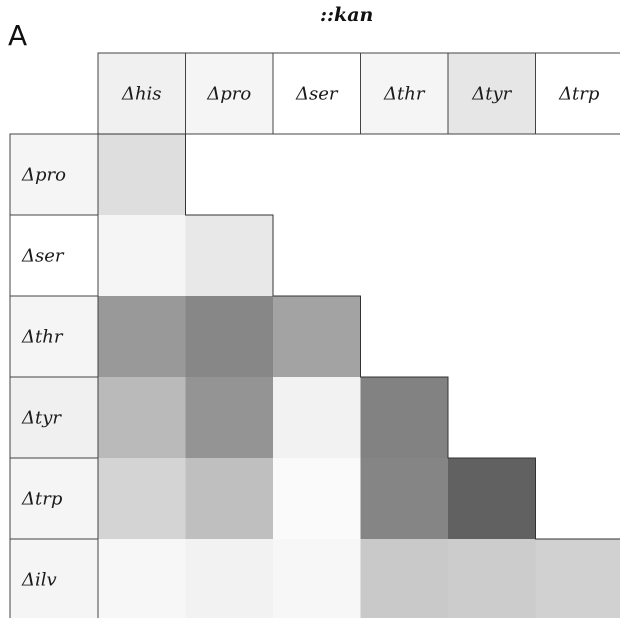  I want to click on column-tick-label: Δhis, so click(141, 94).